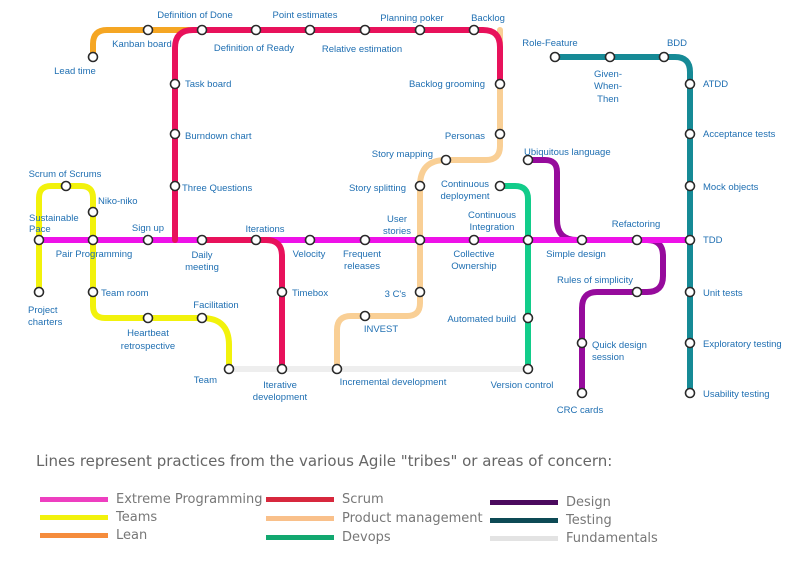 The width and height of the screenshot is (797, 561). Describe the element at coordinates (280, 385) in the screenshot. I see `label-iterative-development-1: Iterative` at that location.